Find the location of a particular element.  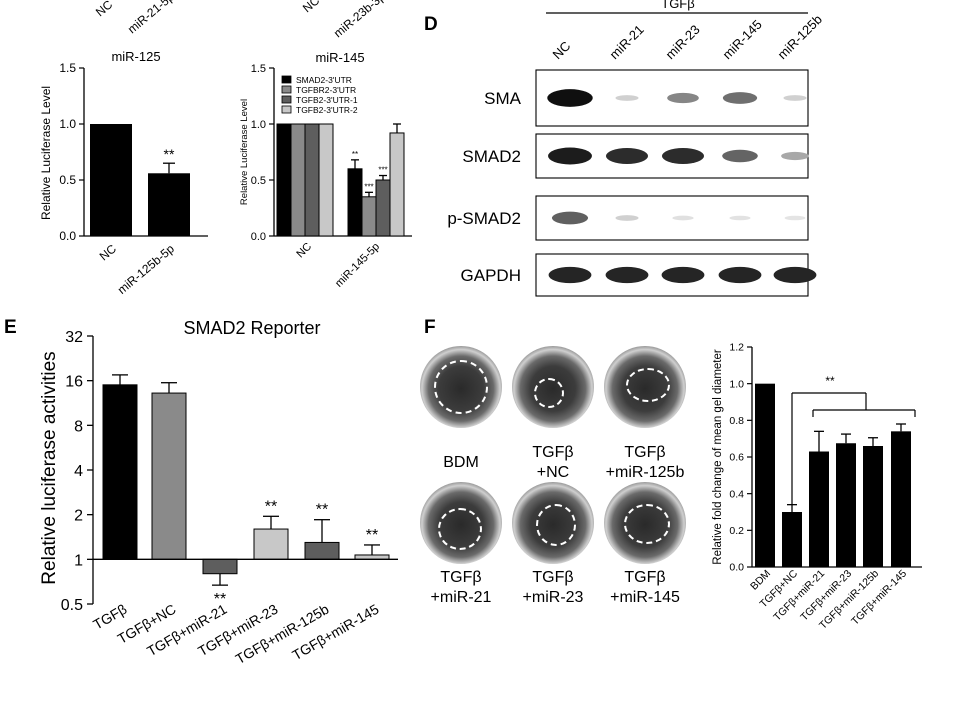

chart-title-smad2: SMAD2 Reporter is located at coordinates (251, 328).